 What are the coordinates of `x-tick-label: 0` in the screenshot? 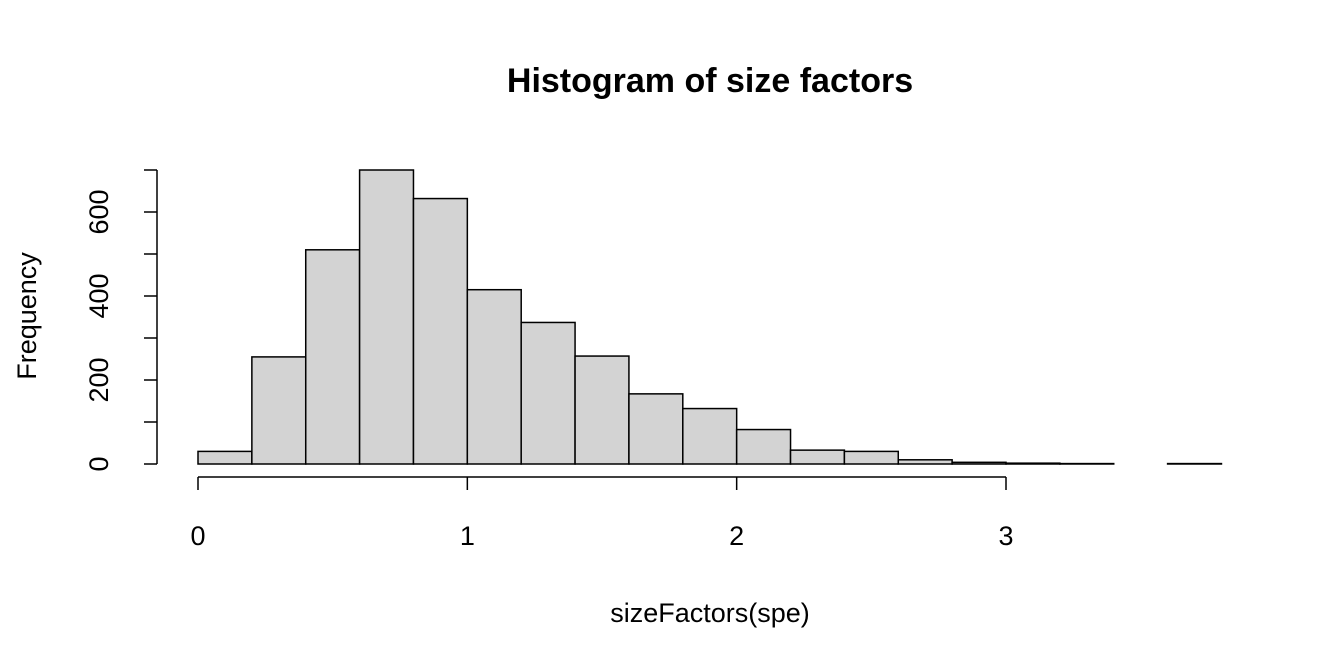 It's located at (197, 536).